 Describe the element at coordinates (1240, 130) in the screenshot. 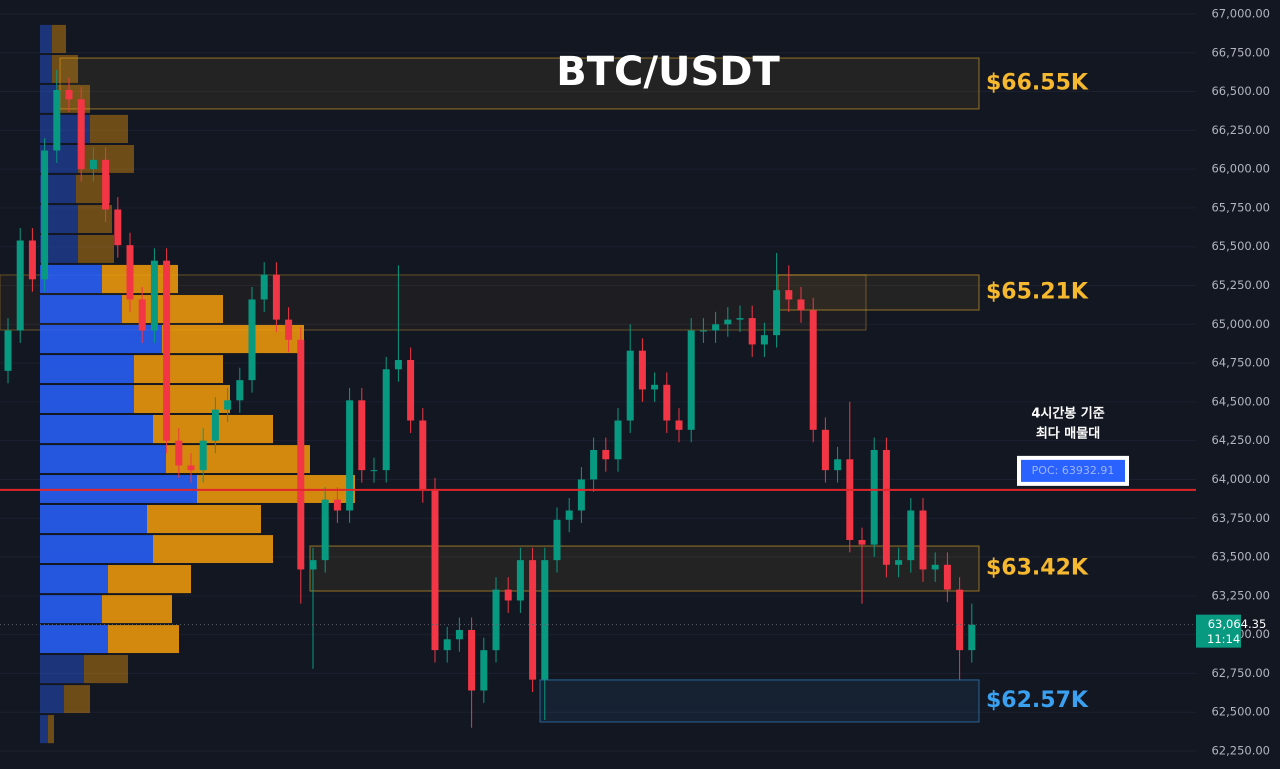

I see `y-tick-label: 66,250.00` at that location.